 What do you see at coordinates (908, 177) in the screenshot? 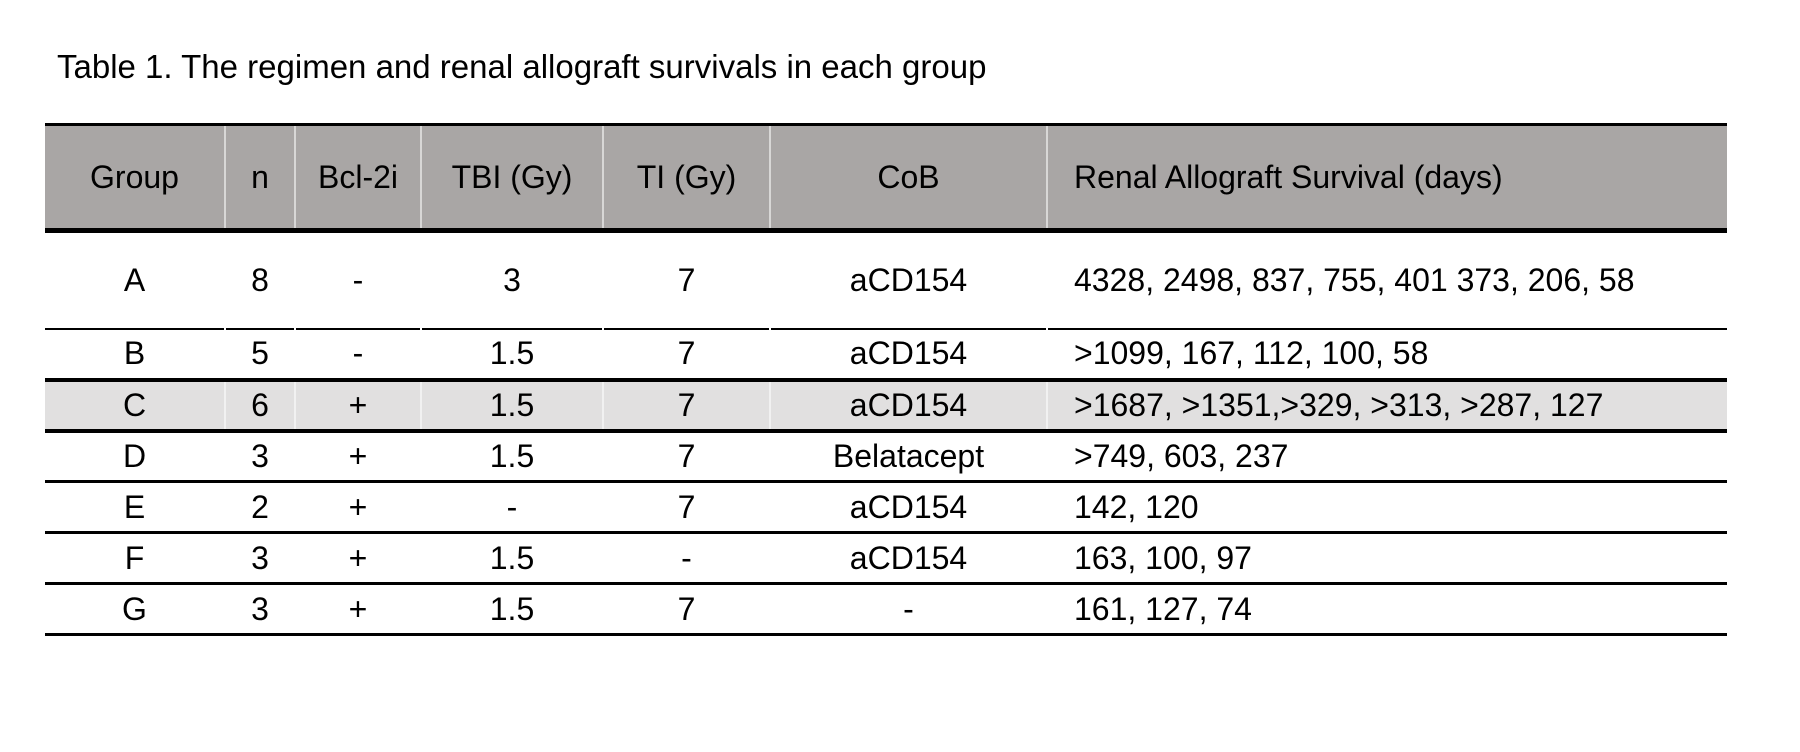
I see `column-header-cob: CoB` at bounding box center [908, 177].